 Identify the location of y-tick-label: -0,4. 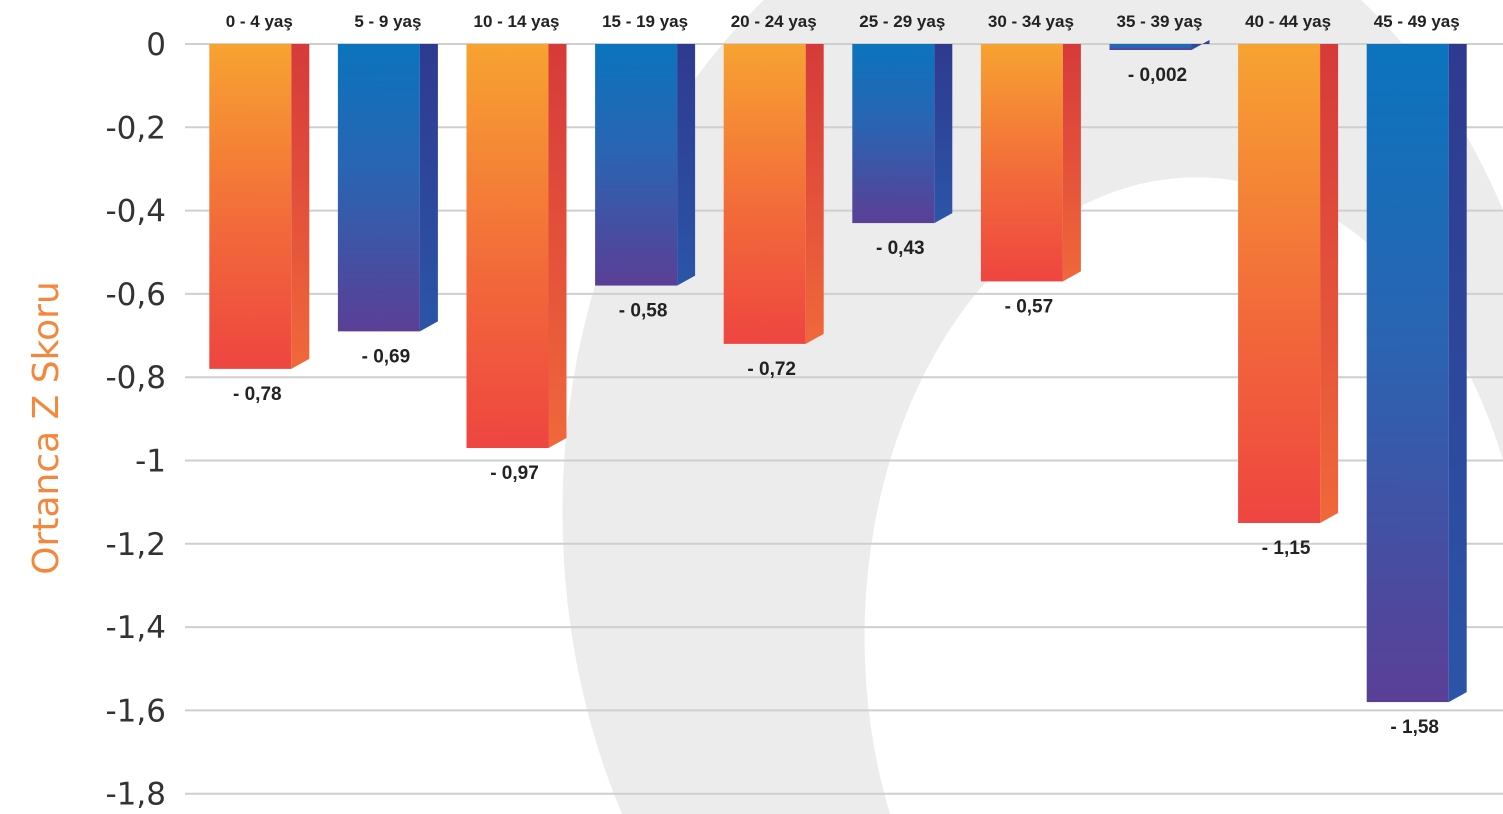
(136, 212).